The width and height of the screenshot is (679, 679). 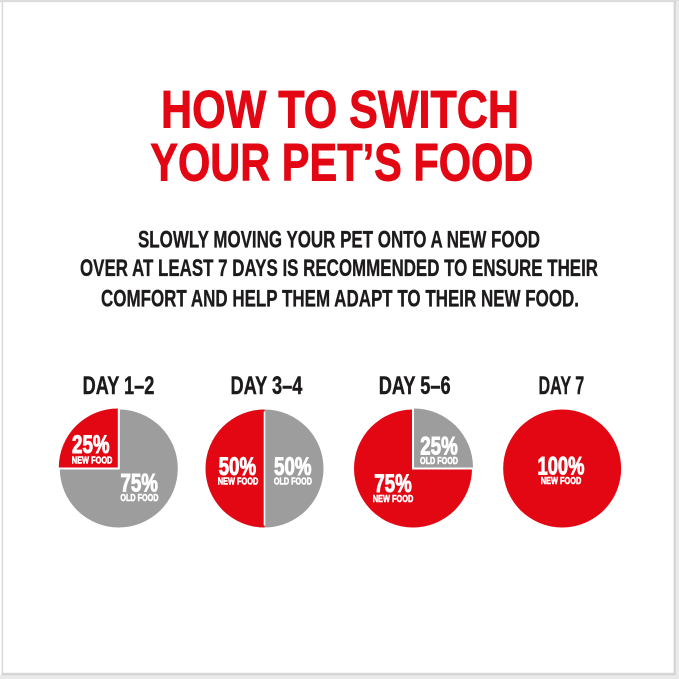 I want to click on svg-text:SLOWLY MOVING YOUR PET ONTO A: SLOWLY MOVING YOUR PET ONTO A NEW FOOD, so click(x=339, y=239).